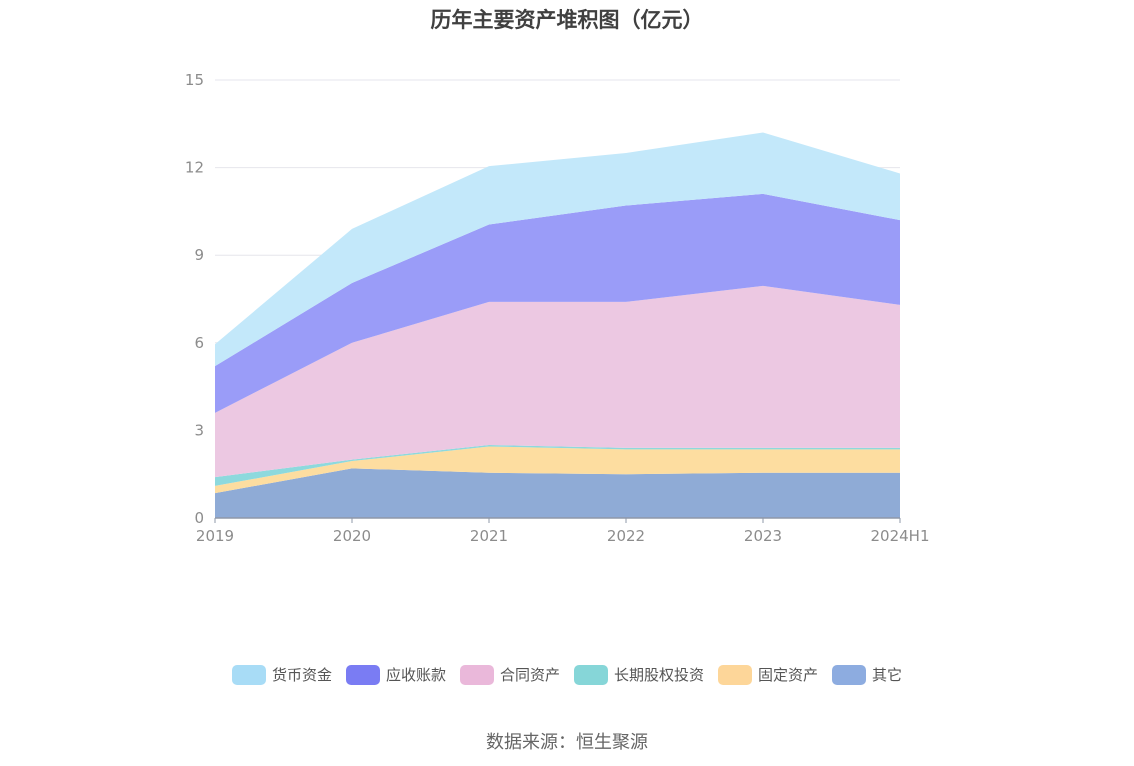 This screenshot has height=766, width=1134. I want to click on x-tick-label: 2021, so click(489, 536).